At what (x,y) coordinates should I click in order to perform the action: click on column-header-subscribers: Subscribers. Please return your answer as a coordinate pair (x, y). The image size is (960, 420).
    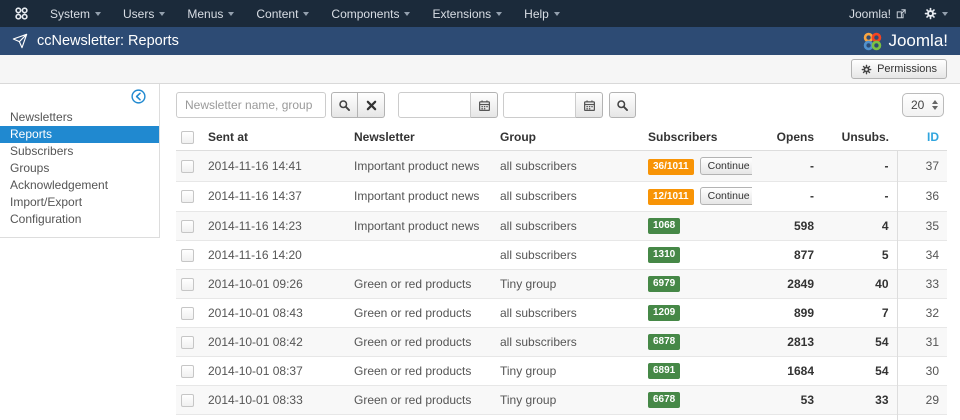
    Looking at the image, I should click on (696, 138).